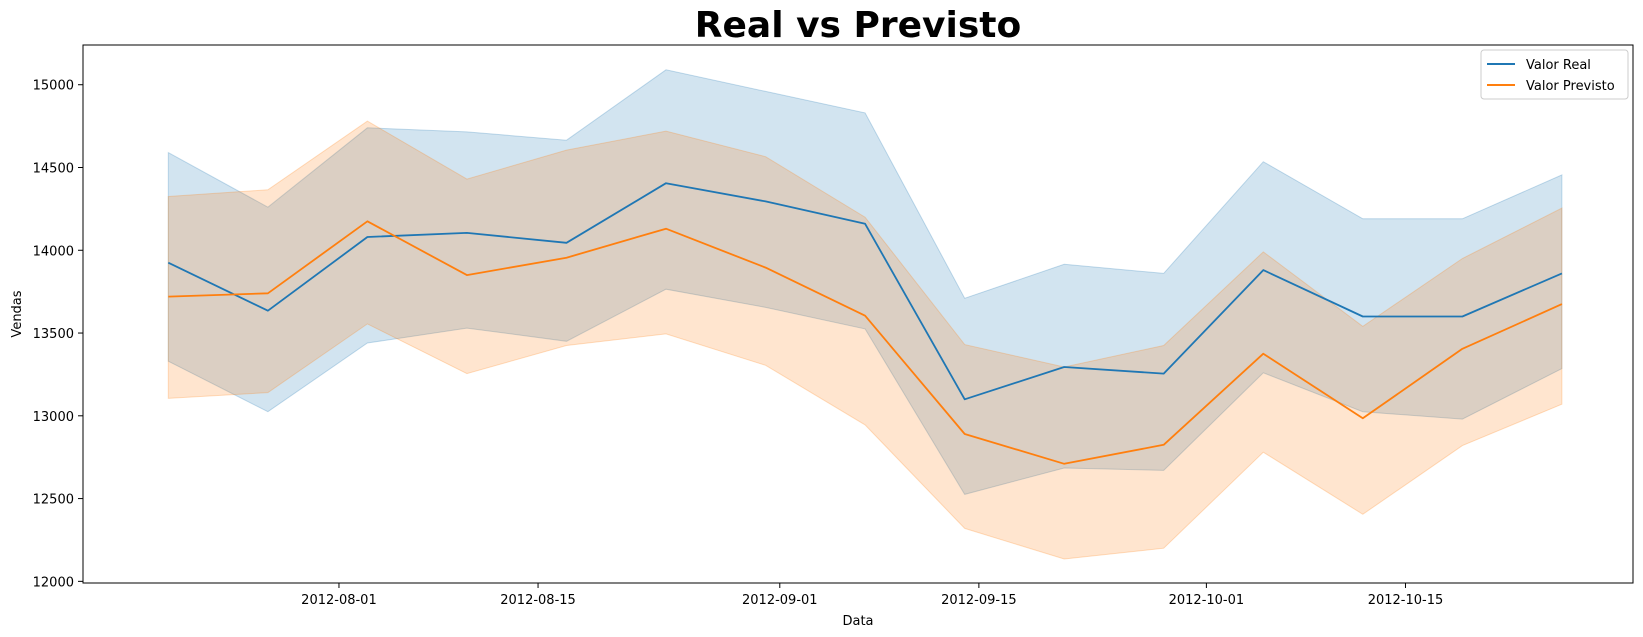 The width and height of the screenshot is (1643, 637). Describe the element at coordinates (17, 313) in the screenshot. I see `y-axis-label: Vendas` at that location.